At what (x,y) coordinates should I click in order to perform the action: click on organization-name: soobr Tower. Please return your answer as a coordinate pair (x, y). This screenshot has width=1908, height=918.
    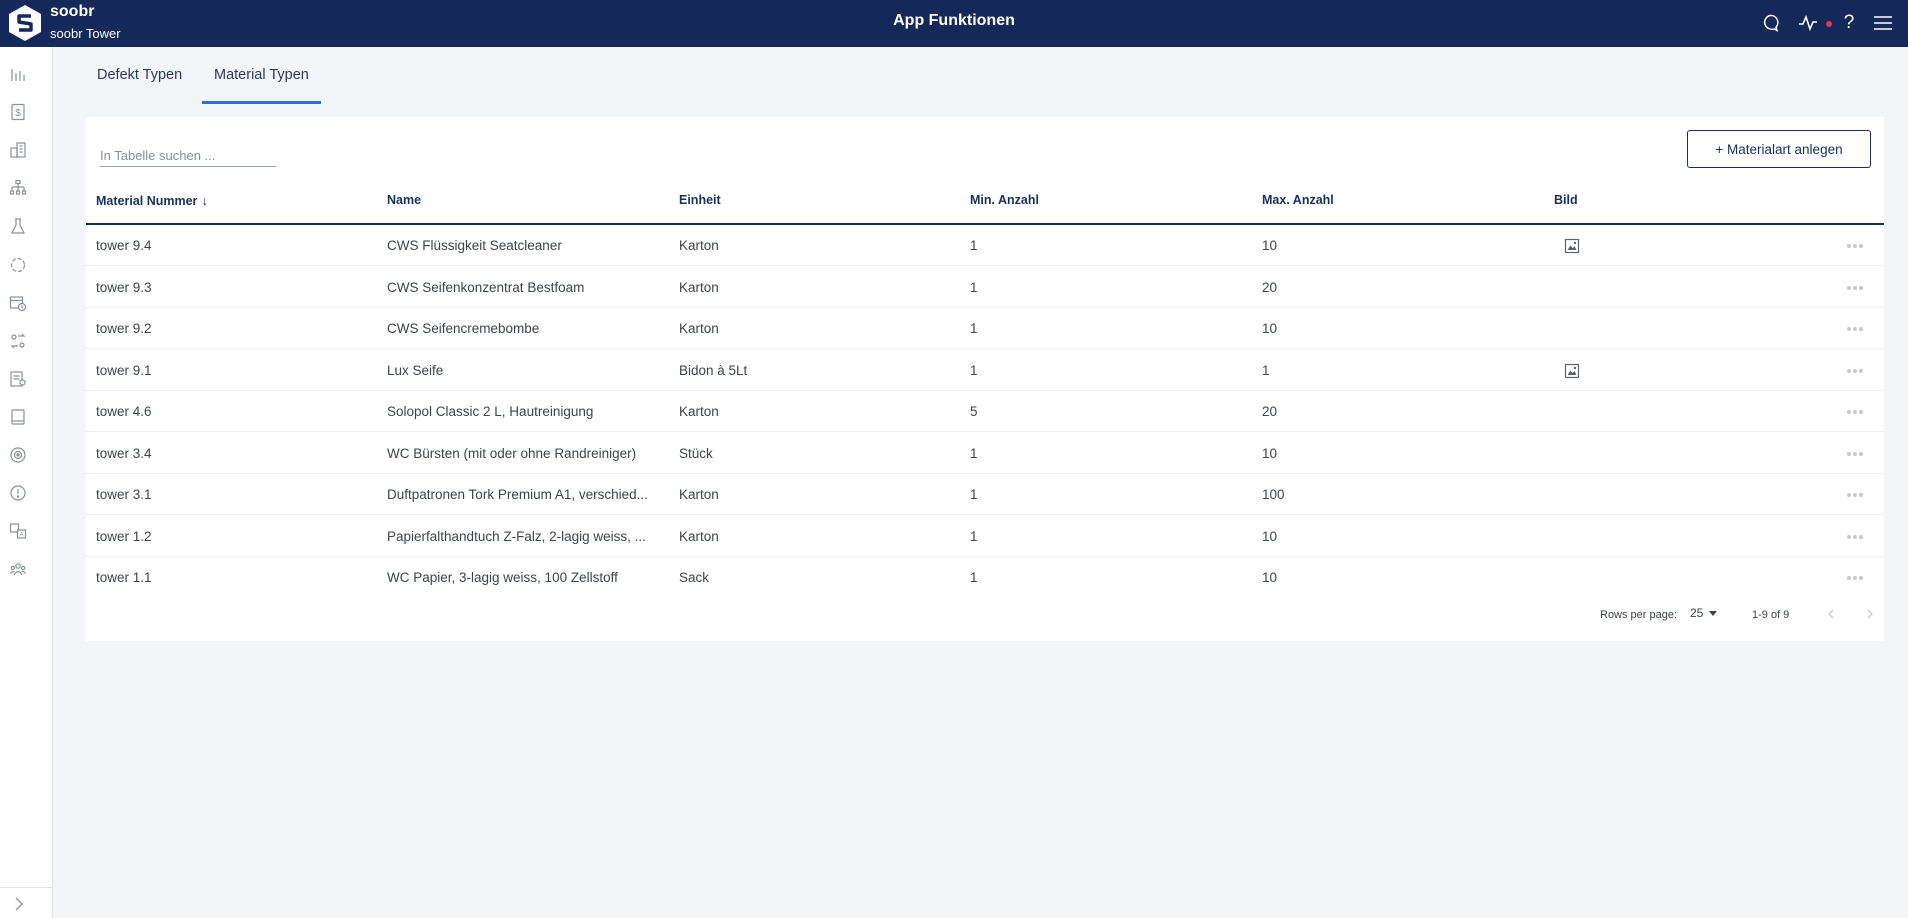
    Looking at the image, I should click on (85, 33).